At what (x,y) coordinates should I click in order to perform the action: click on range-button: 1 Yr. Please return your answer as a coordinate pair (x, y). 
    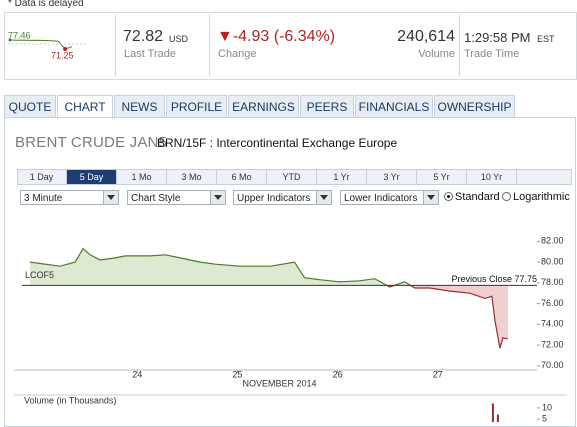
    Looking at the image, I should click on (342, 177).